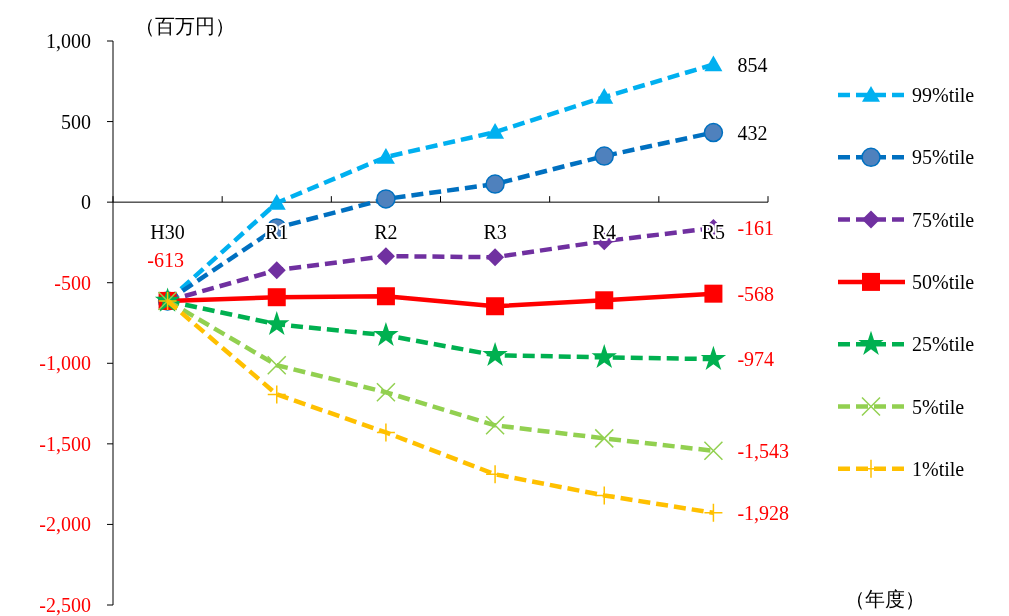 The width and height of the screenshot is (1009, 616). What do you see at coordinates (65, 605) in the screenshot?
I see `y-tick-label: -2,500` at bounding box center [65, 605].